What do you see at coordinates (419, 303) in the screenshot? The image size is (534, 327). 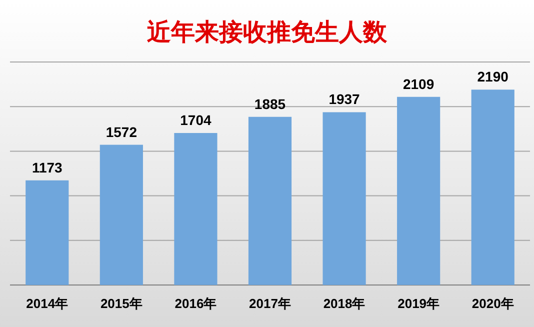 I see `x-tick-label: 2019年` at bounding box center [419, 303].